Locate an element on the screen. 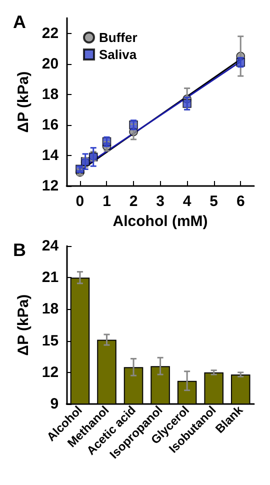 This screenshot has width=270, height=485. x-tick-label: 0 is located at coordinates (80, 201).